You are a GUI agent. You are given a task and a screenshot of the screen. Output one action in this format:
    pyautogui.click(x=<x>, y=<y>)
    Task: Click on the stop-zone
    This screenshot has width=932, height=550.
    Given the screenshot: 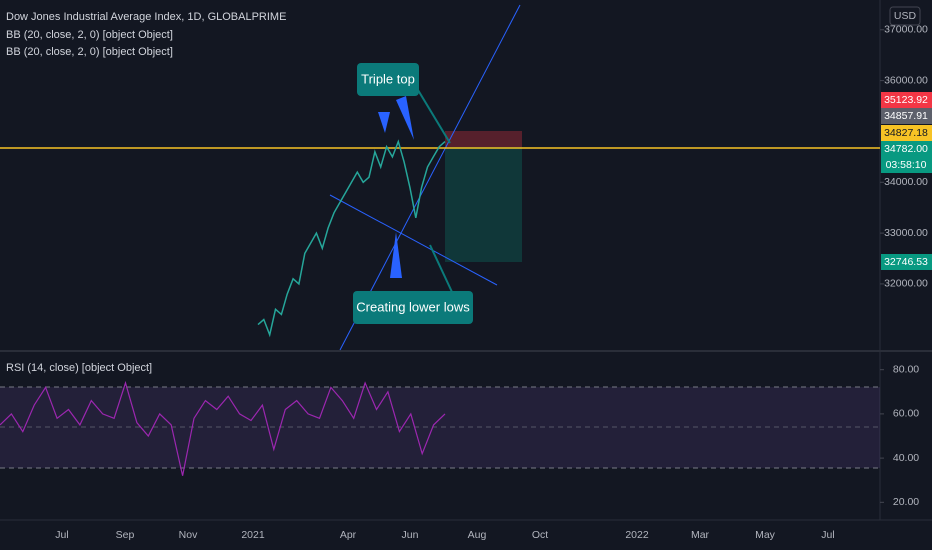 What is the action you would take?
    pyautogui.click(x=483, y=139)
    